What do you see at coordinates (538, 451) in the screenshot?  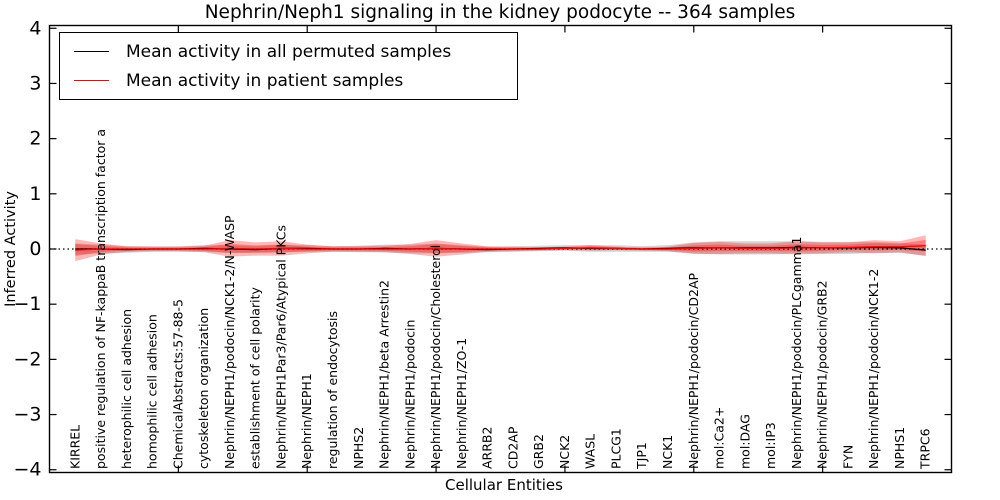 I see `x-entity-label: GRB2` at bounding box center [538, 451].